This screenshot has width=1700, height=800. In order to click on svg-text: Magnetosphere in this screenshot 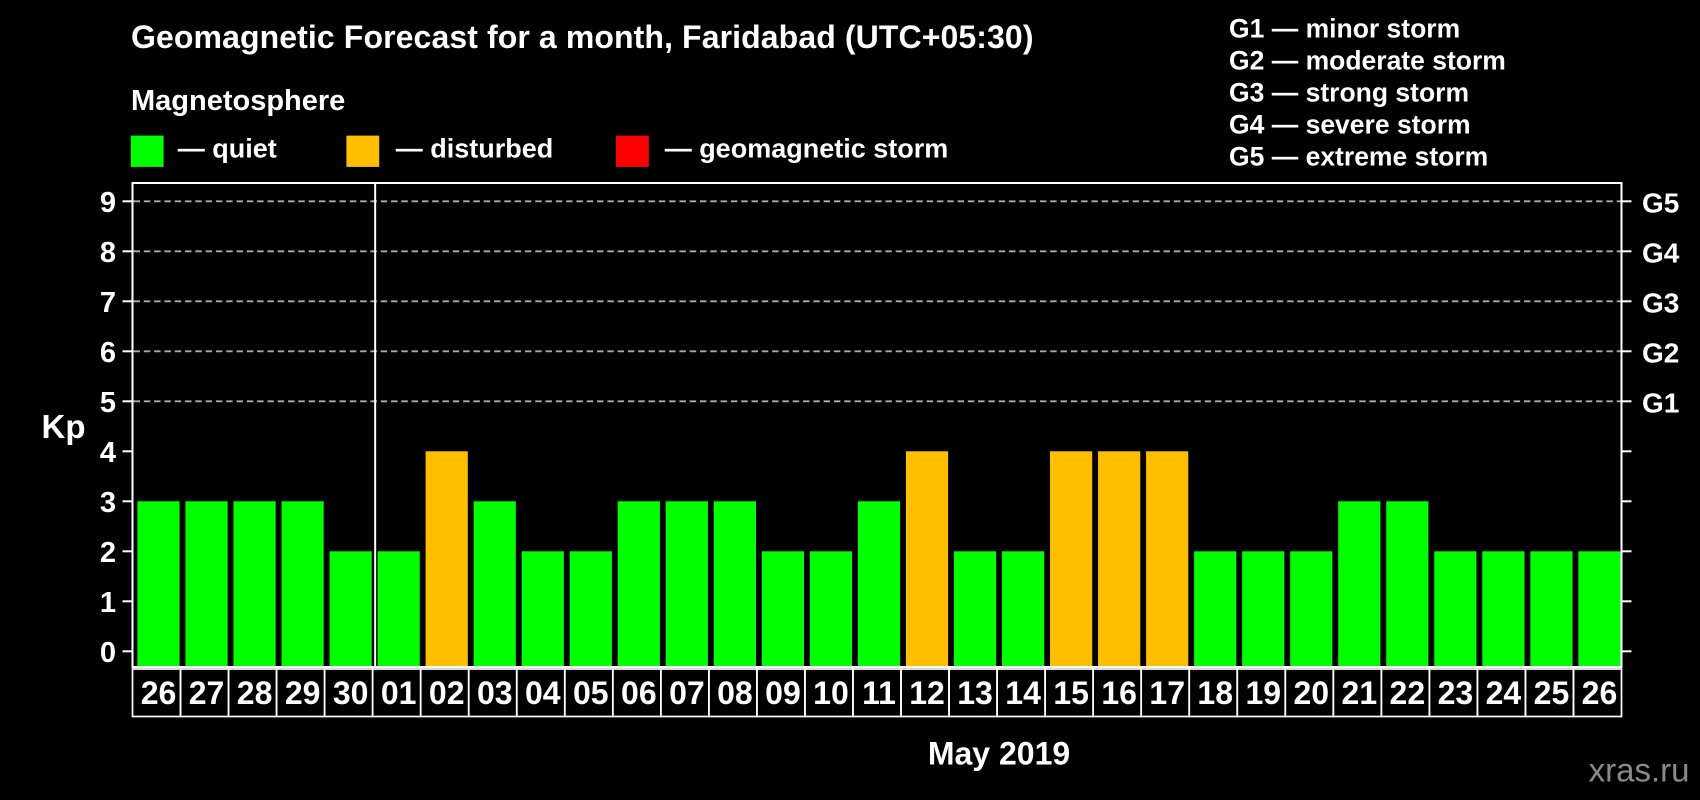, I will do `click(238, 101)`.